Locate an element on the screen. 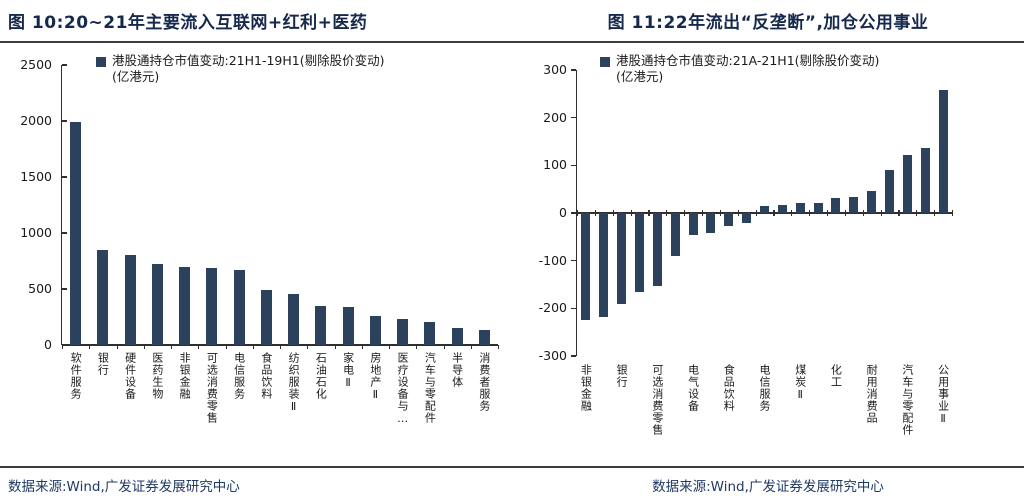 The height and width of the screenshot is (501, 1024). legend-unit-label: (亿港元) is located at coordinates (136, 76).